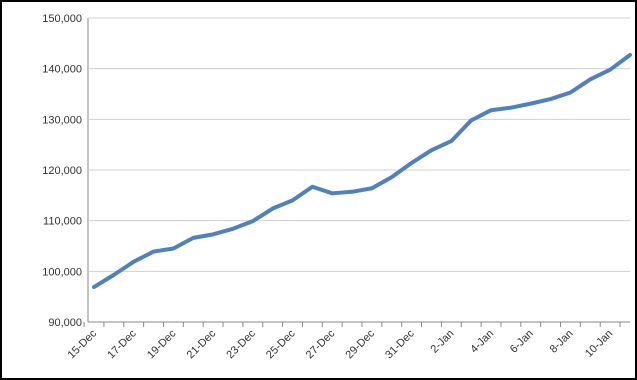 This screenshot has width=637, height=380. Describe the element at coordinates (62, 120) in the screenshot. I see `y-tick-label: 130,000` at that location.